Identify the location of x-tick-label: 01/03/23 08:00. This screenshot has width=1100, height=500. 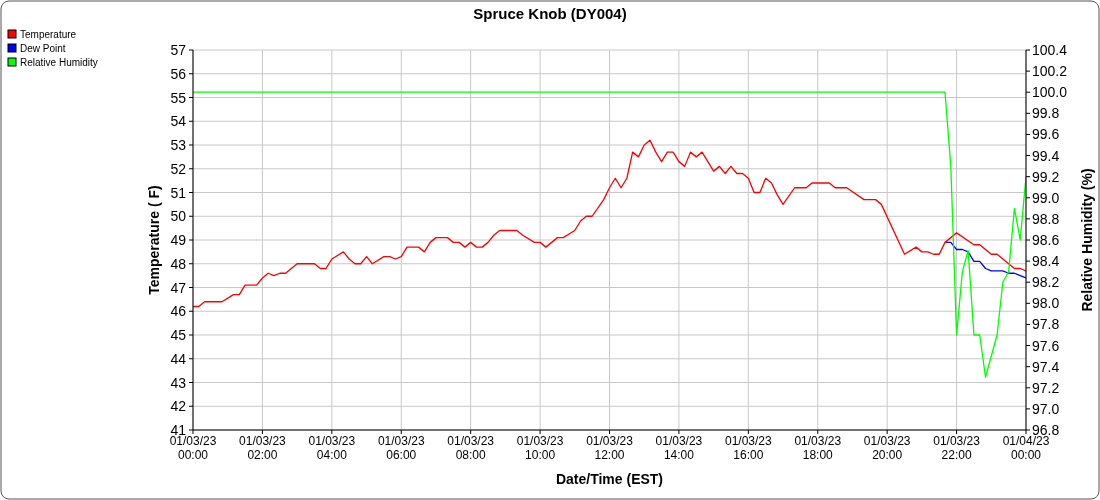
(471, 448).